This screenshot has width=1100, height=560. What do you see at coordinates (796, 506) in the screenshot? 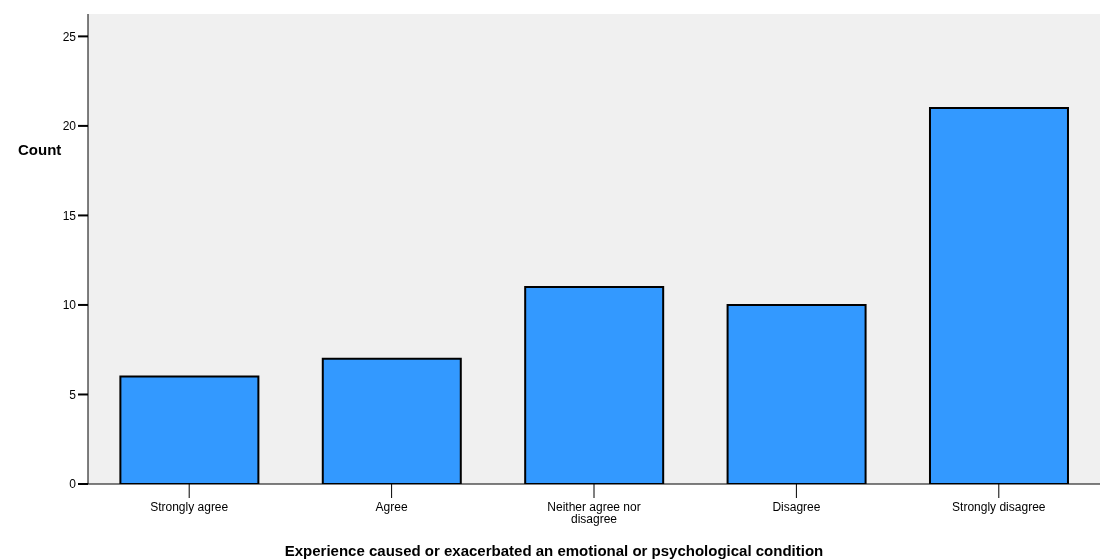
I see `x-tick-label: Disagree` at bounding box center [796, 506].